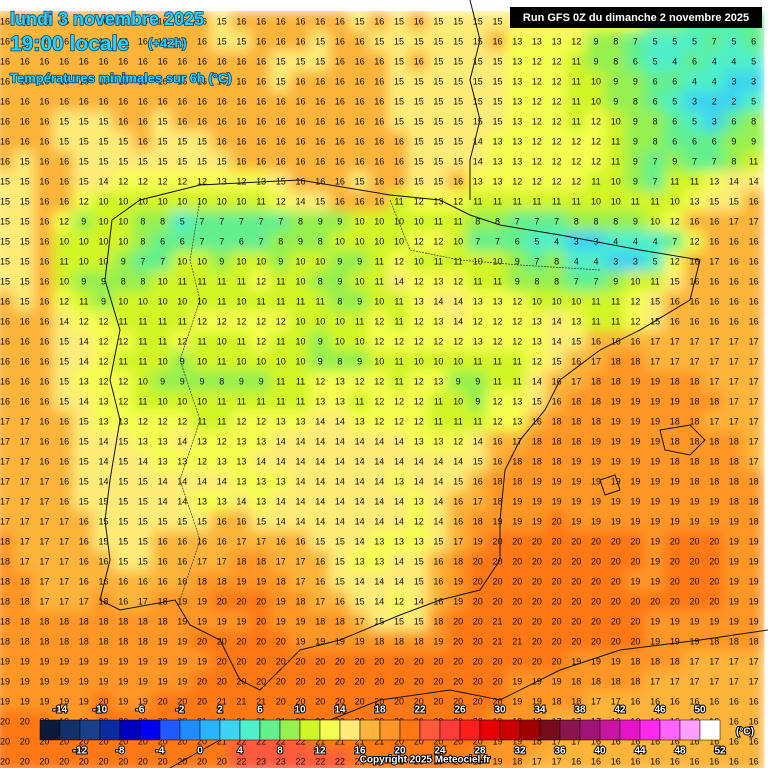  Describe the element at coordinates (425, 760) in the screenshot. I see `copyright: Copyright 2025 Meteociel.fr` at that location.